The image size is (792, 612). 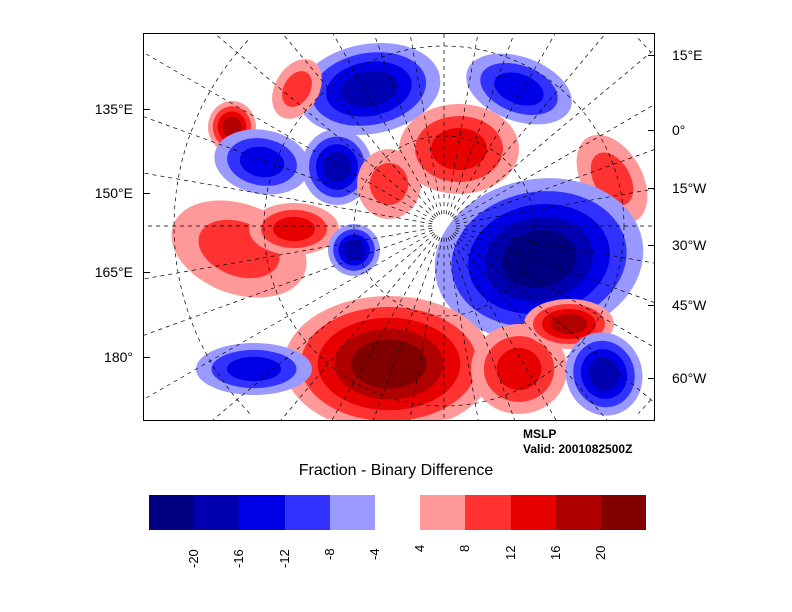 What do you see at coordinates (465, 548) in the screenshot?
I see `colorbar-label: 8` at bounding box center [465, 548].